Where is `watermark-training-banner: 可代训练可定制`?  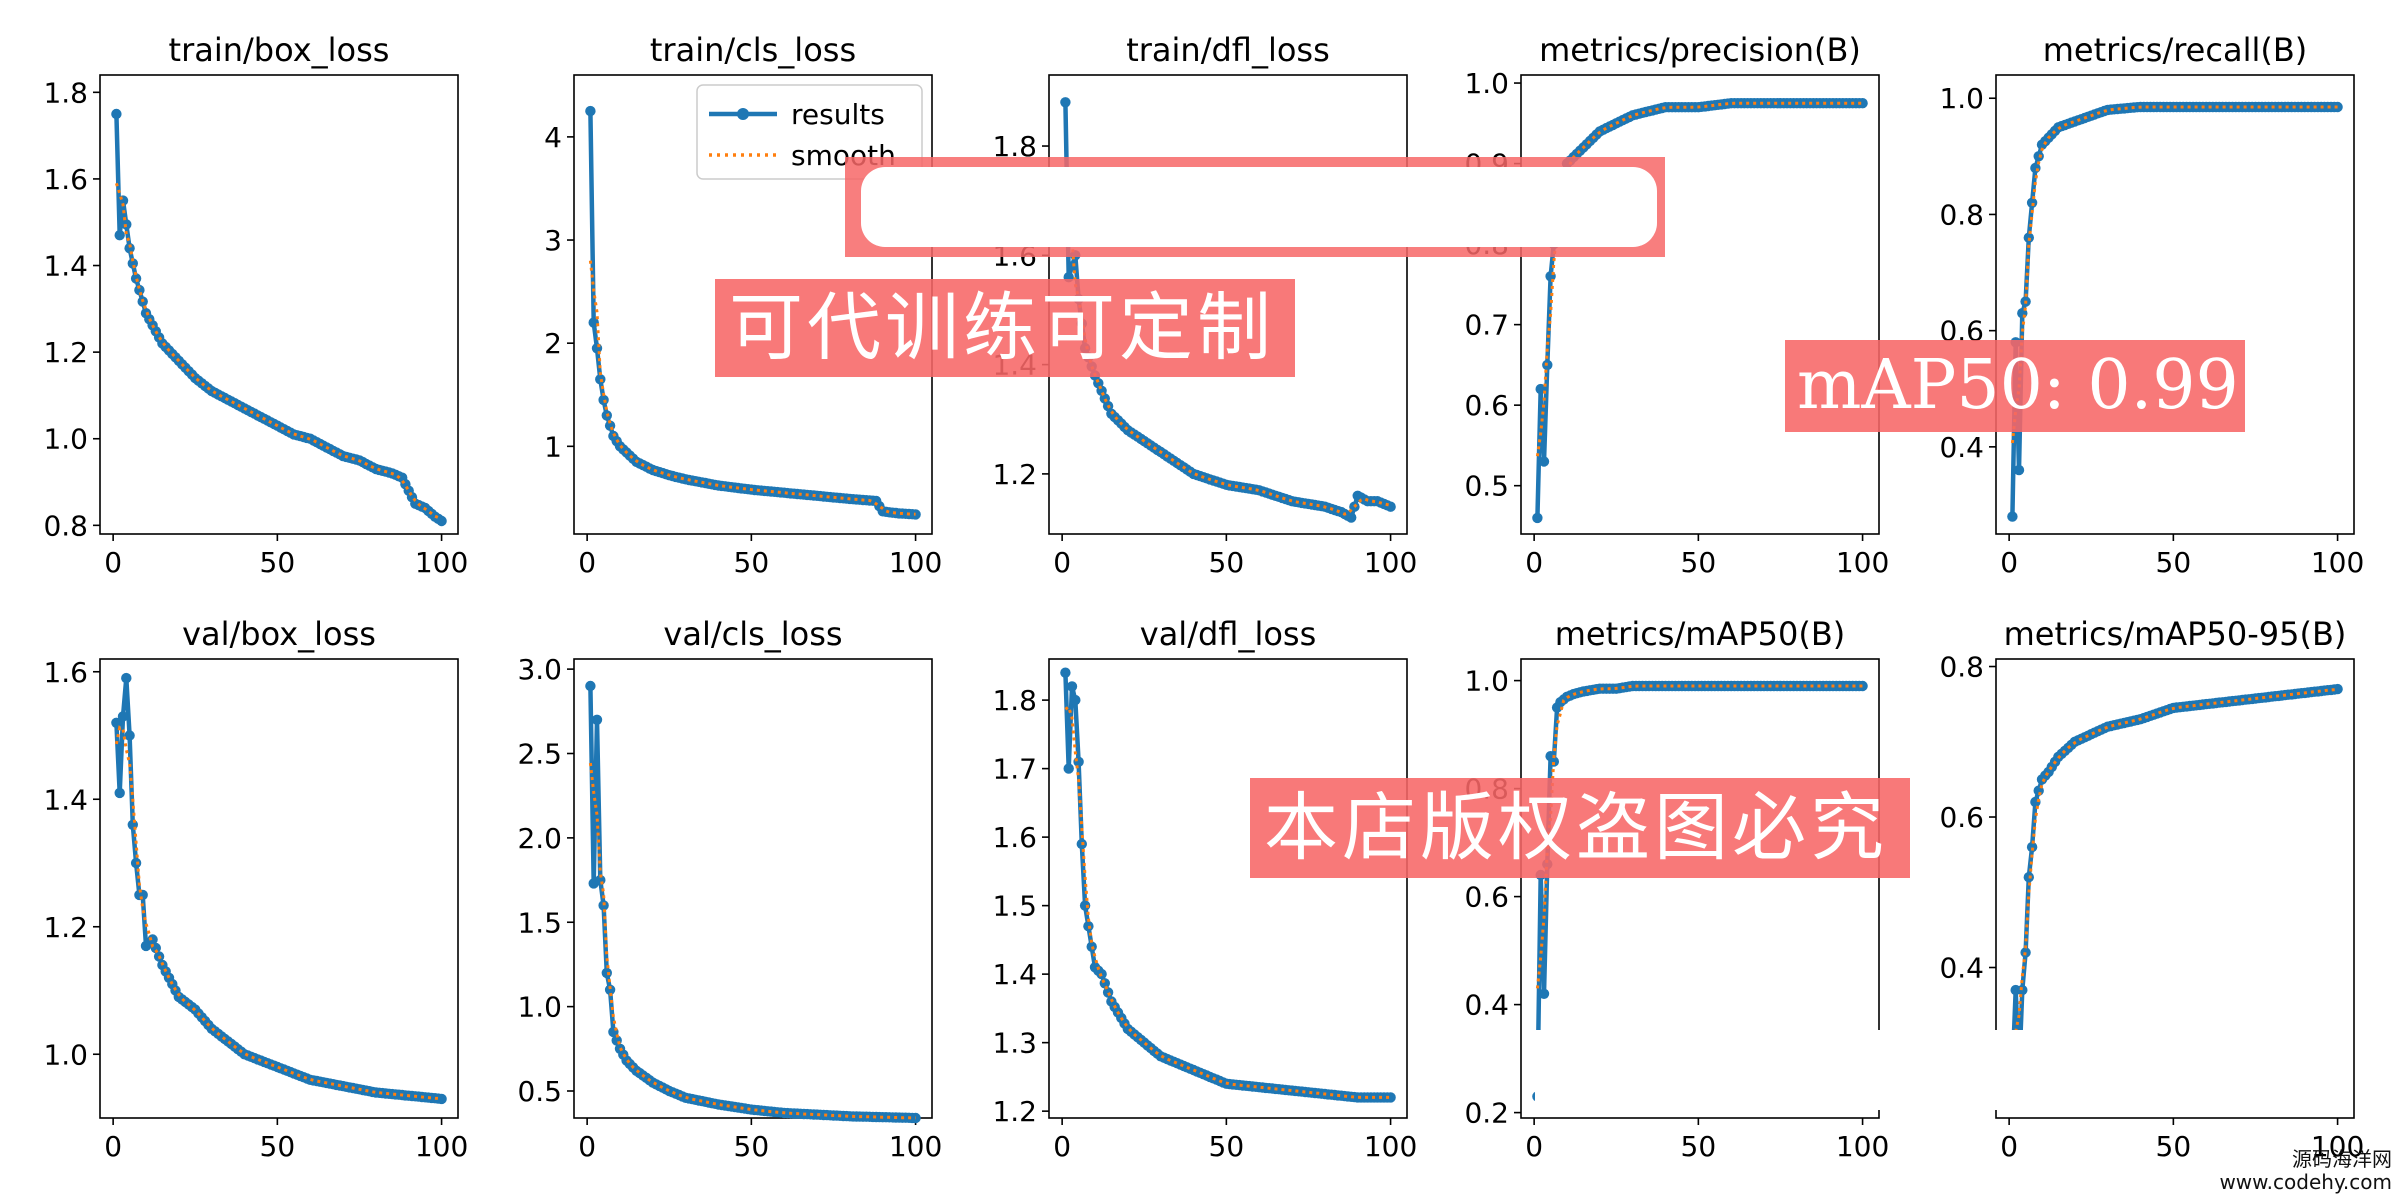 watermark-training-banner: 可代训练可定制 is located at coordinates (1005, 328).